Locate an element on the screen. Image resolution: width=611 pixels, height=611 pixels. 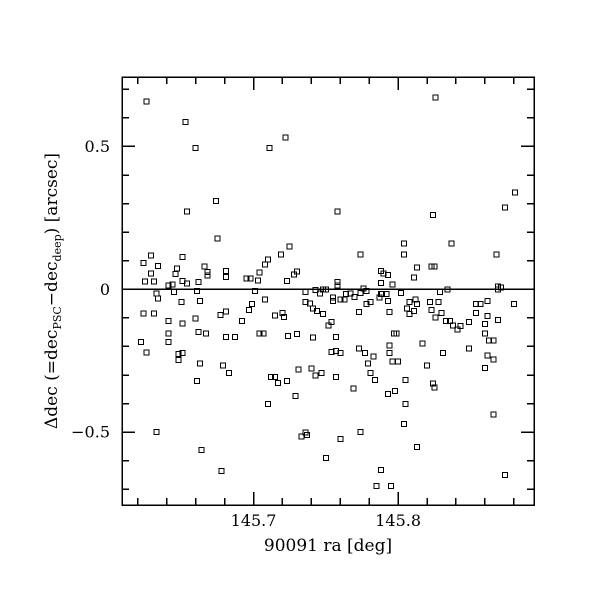
x-tick-label: 145.8 is located at coordinates (398, 520).